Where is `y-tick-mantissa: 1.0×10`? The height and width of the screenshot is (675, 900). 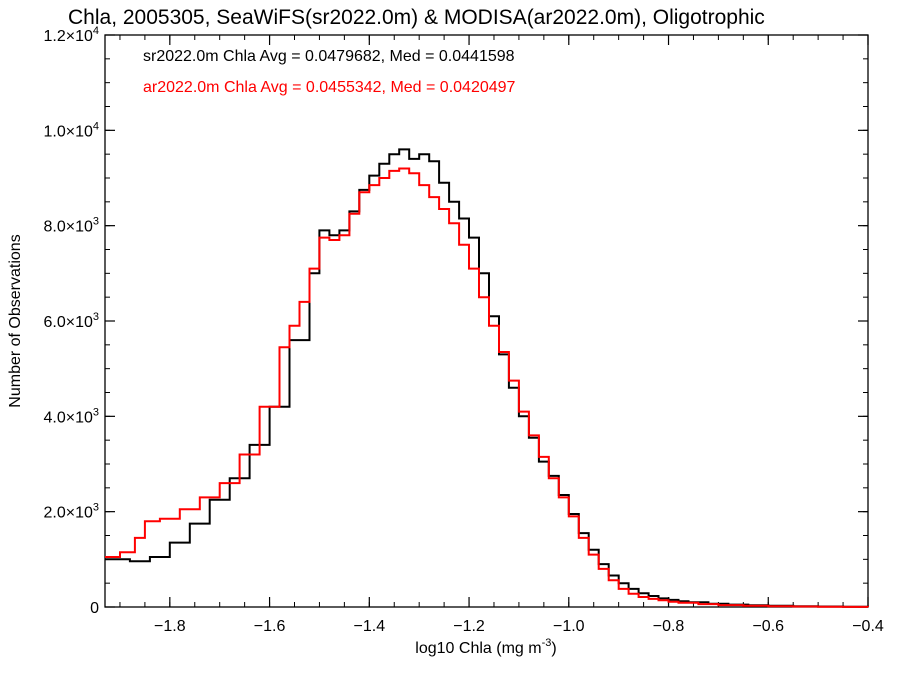 y-tick-mantissa: 1.0×10 is located at coordinates (67, 131).